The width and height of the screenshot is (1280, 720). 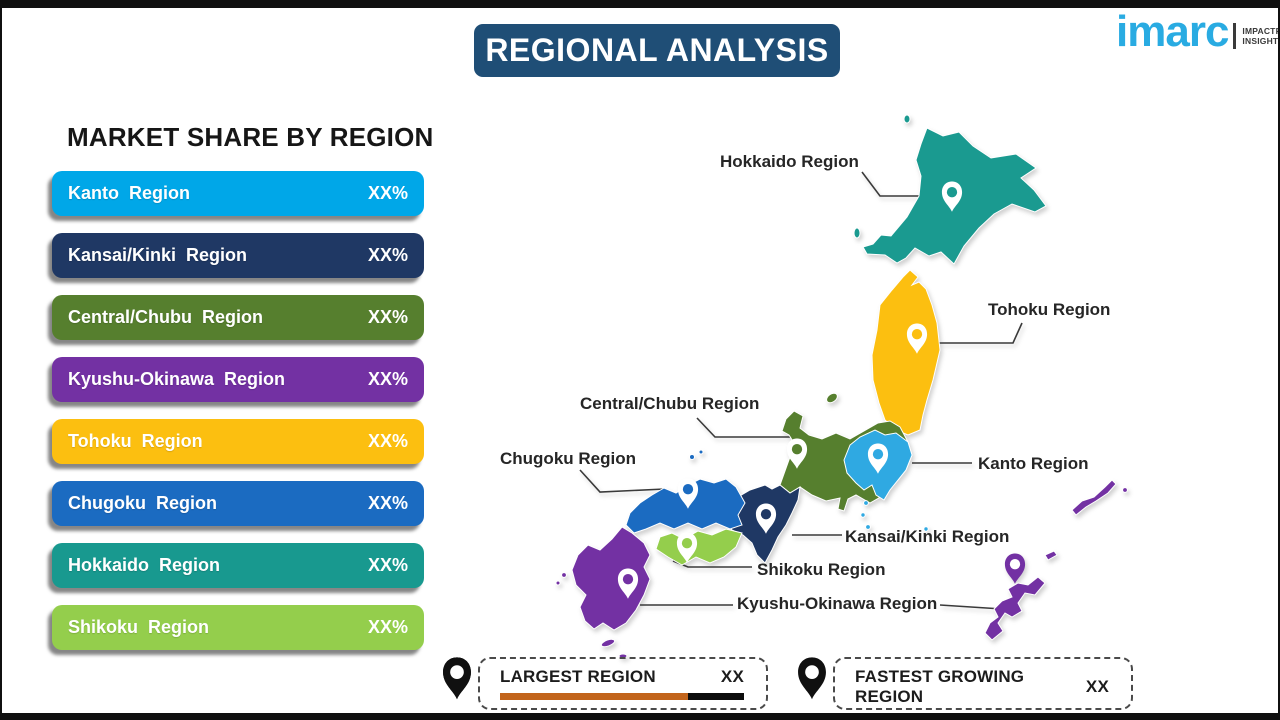 I want to click on bar-kansai-kinki: Kansai/Kinki Region XX%, so click(x=238, y=255).